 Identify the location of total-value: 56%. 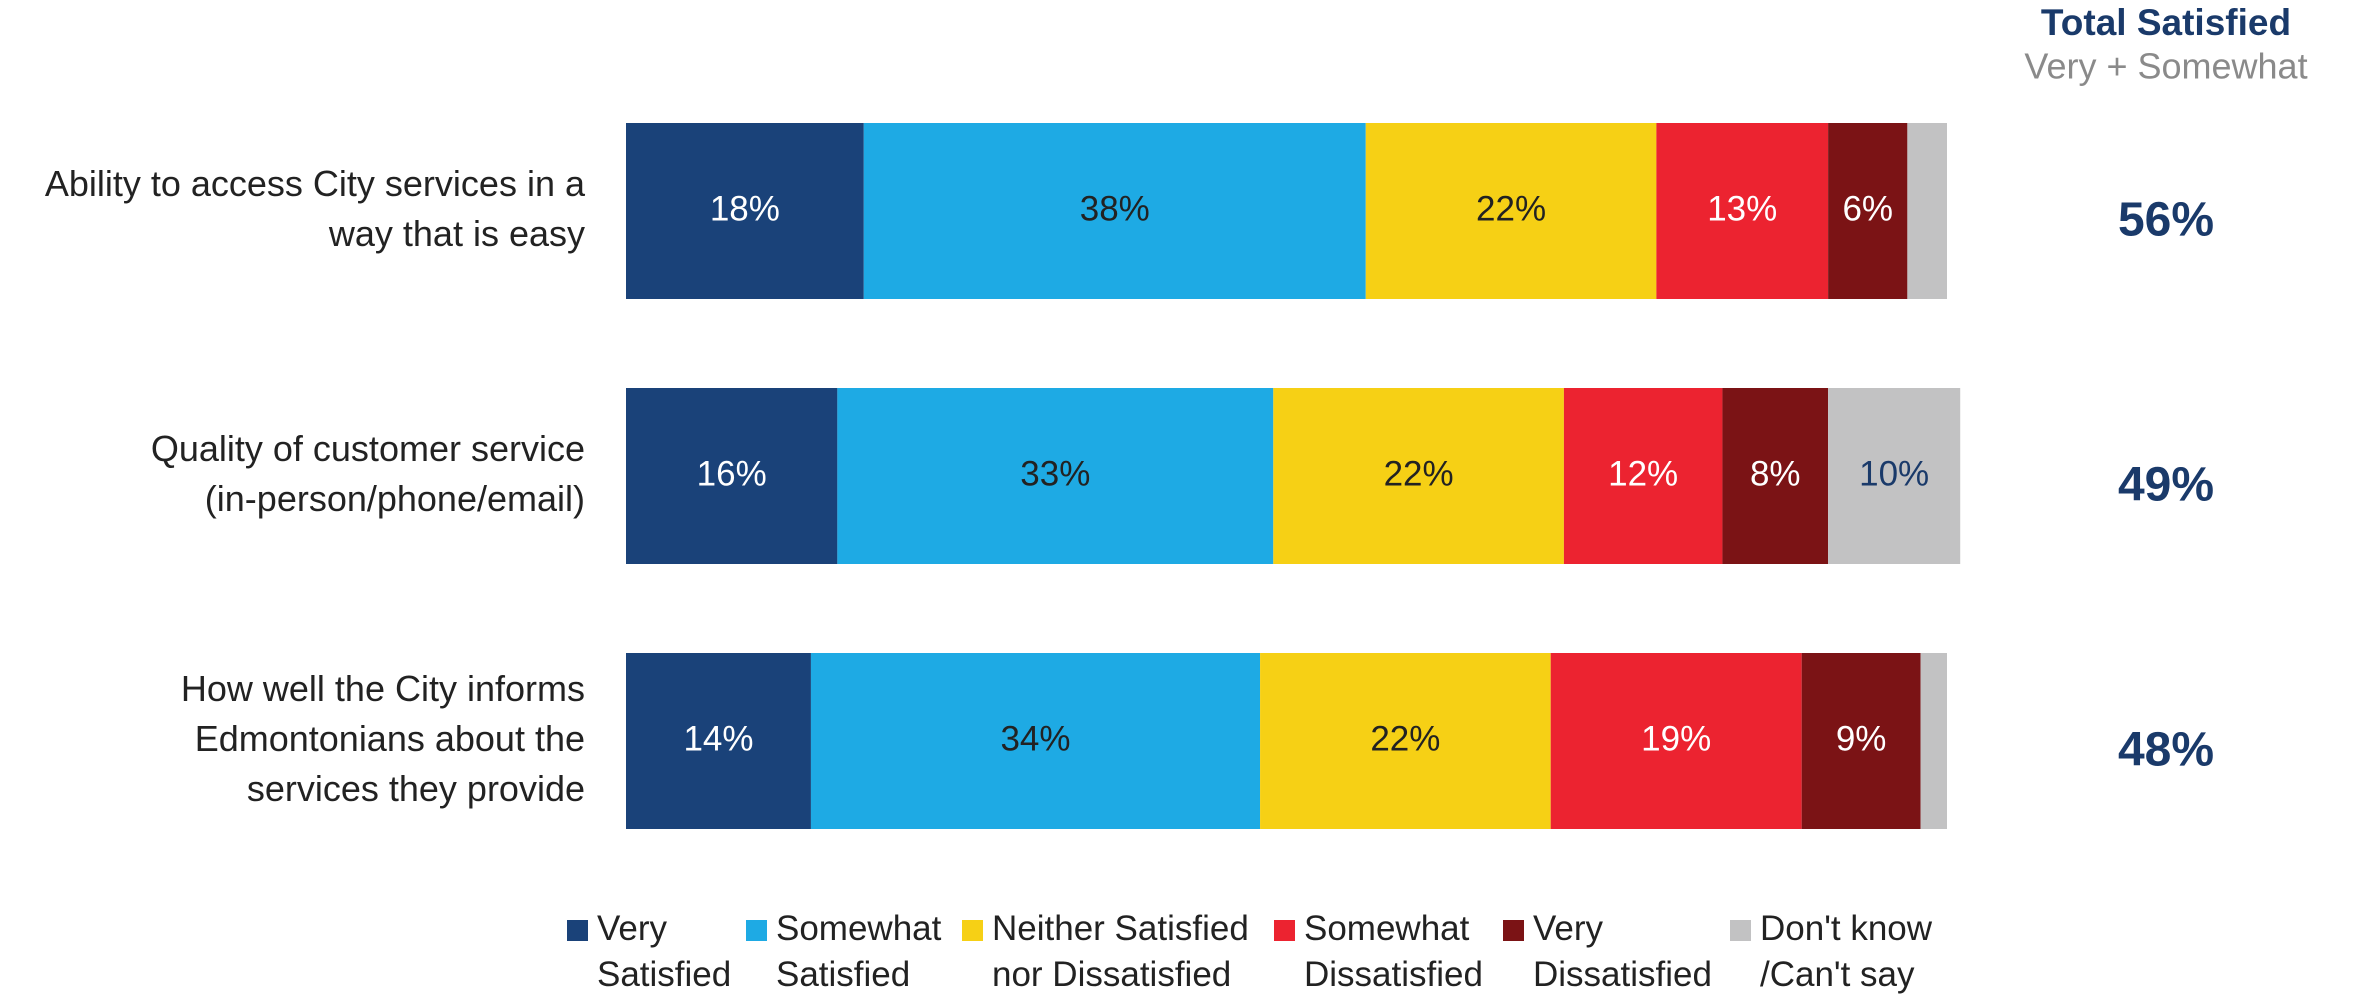
(2166, 220).